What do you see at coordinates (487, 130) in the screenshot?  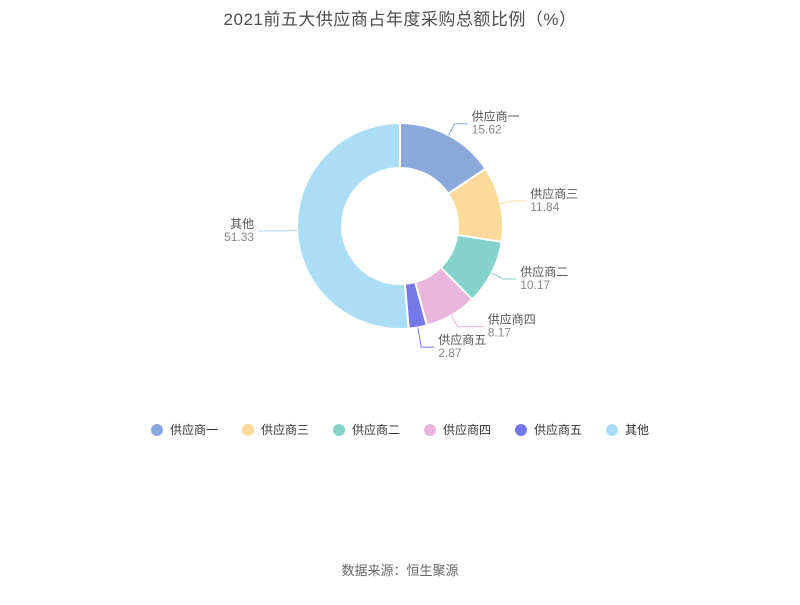 I see `slice-label-value-0: 15.62` at bounding box center [487, 130].